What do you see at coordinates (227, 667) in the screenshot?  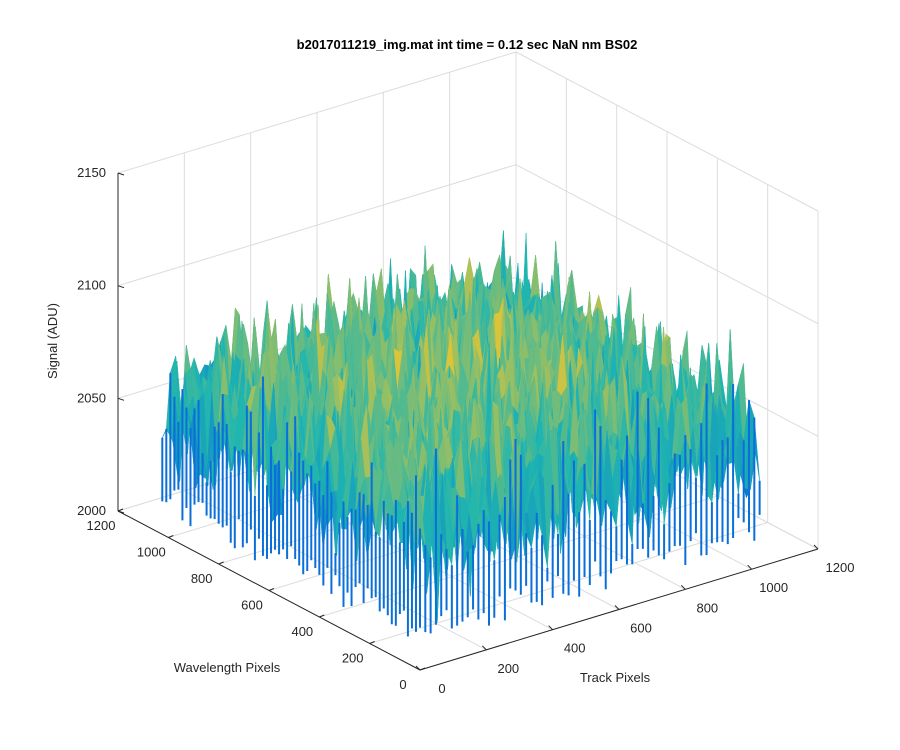 I see `y-axis-label: Wavelength Pixels` at bounding box center [227, 667].